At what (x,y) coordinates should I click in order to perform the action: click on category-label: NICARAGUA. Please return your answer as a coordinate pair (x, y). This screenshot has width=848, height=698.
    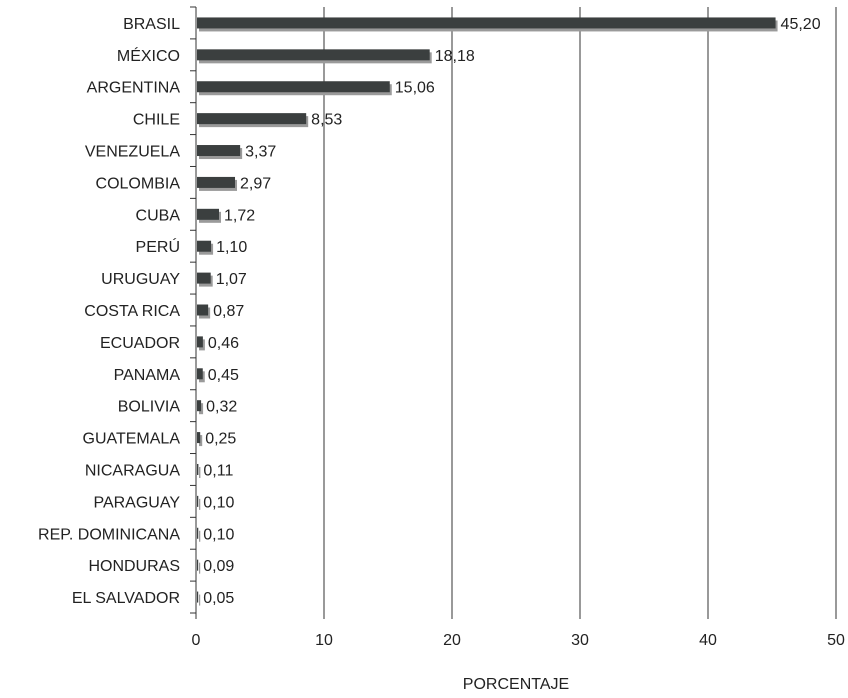
    Looking at the image, I should click on (132, 470).